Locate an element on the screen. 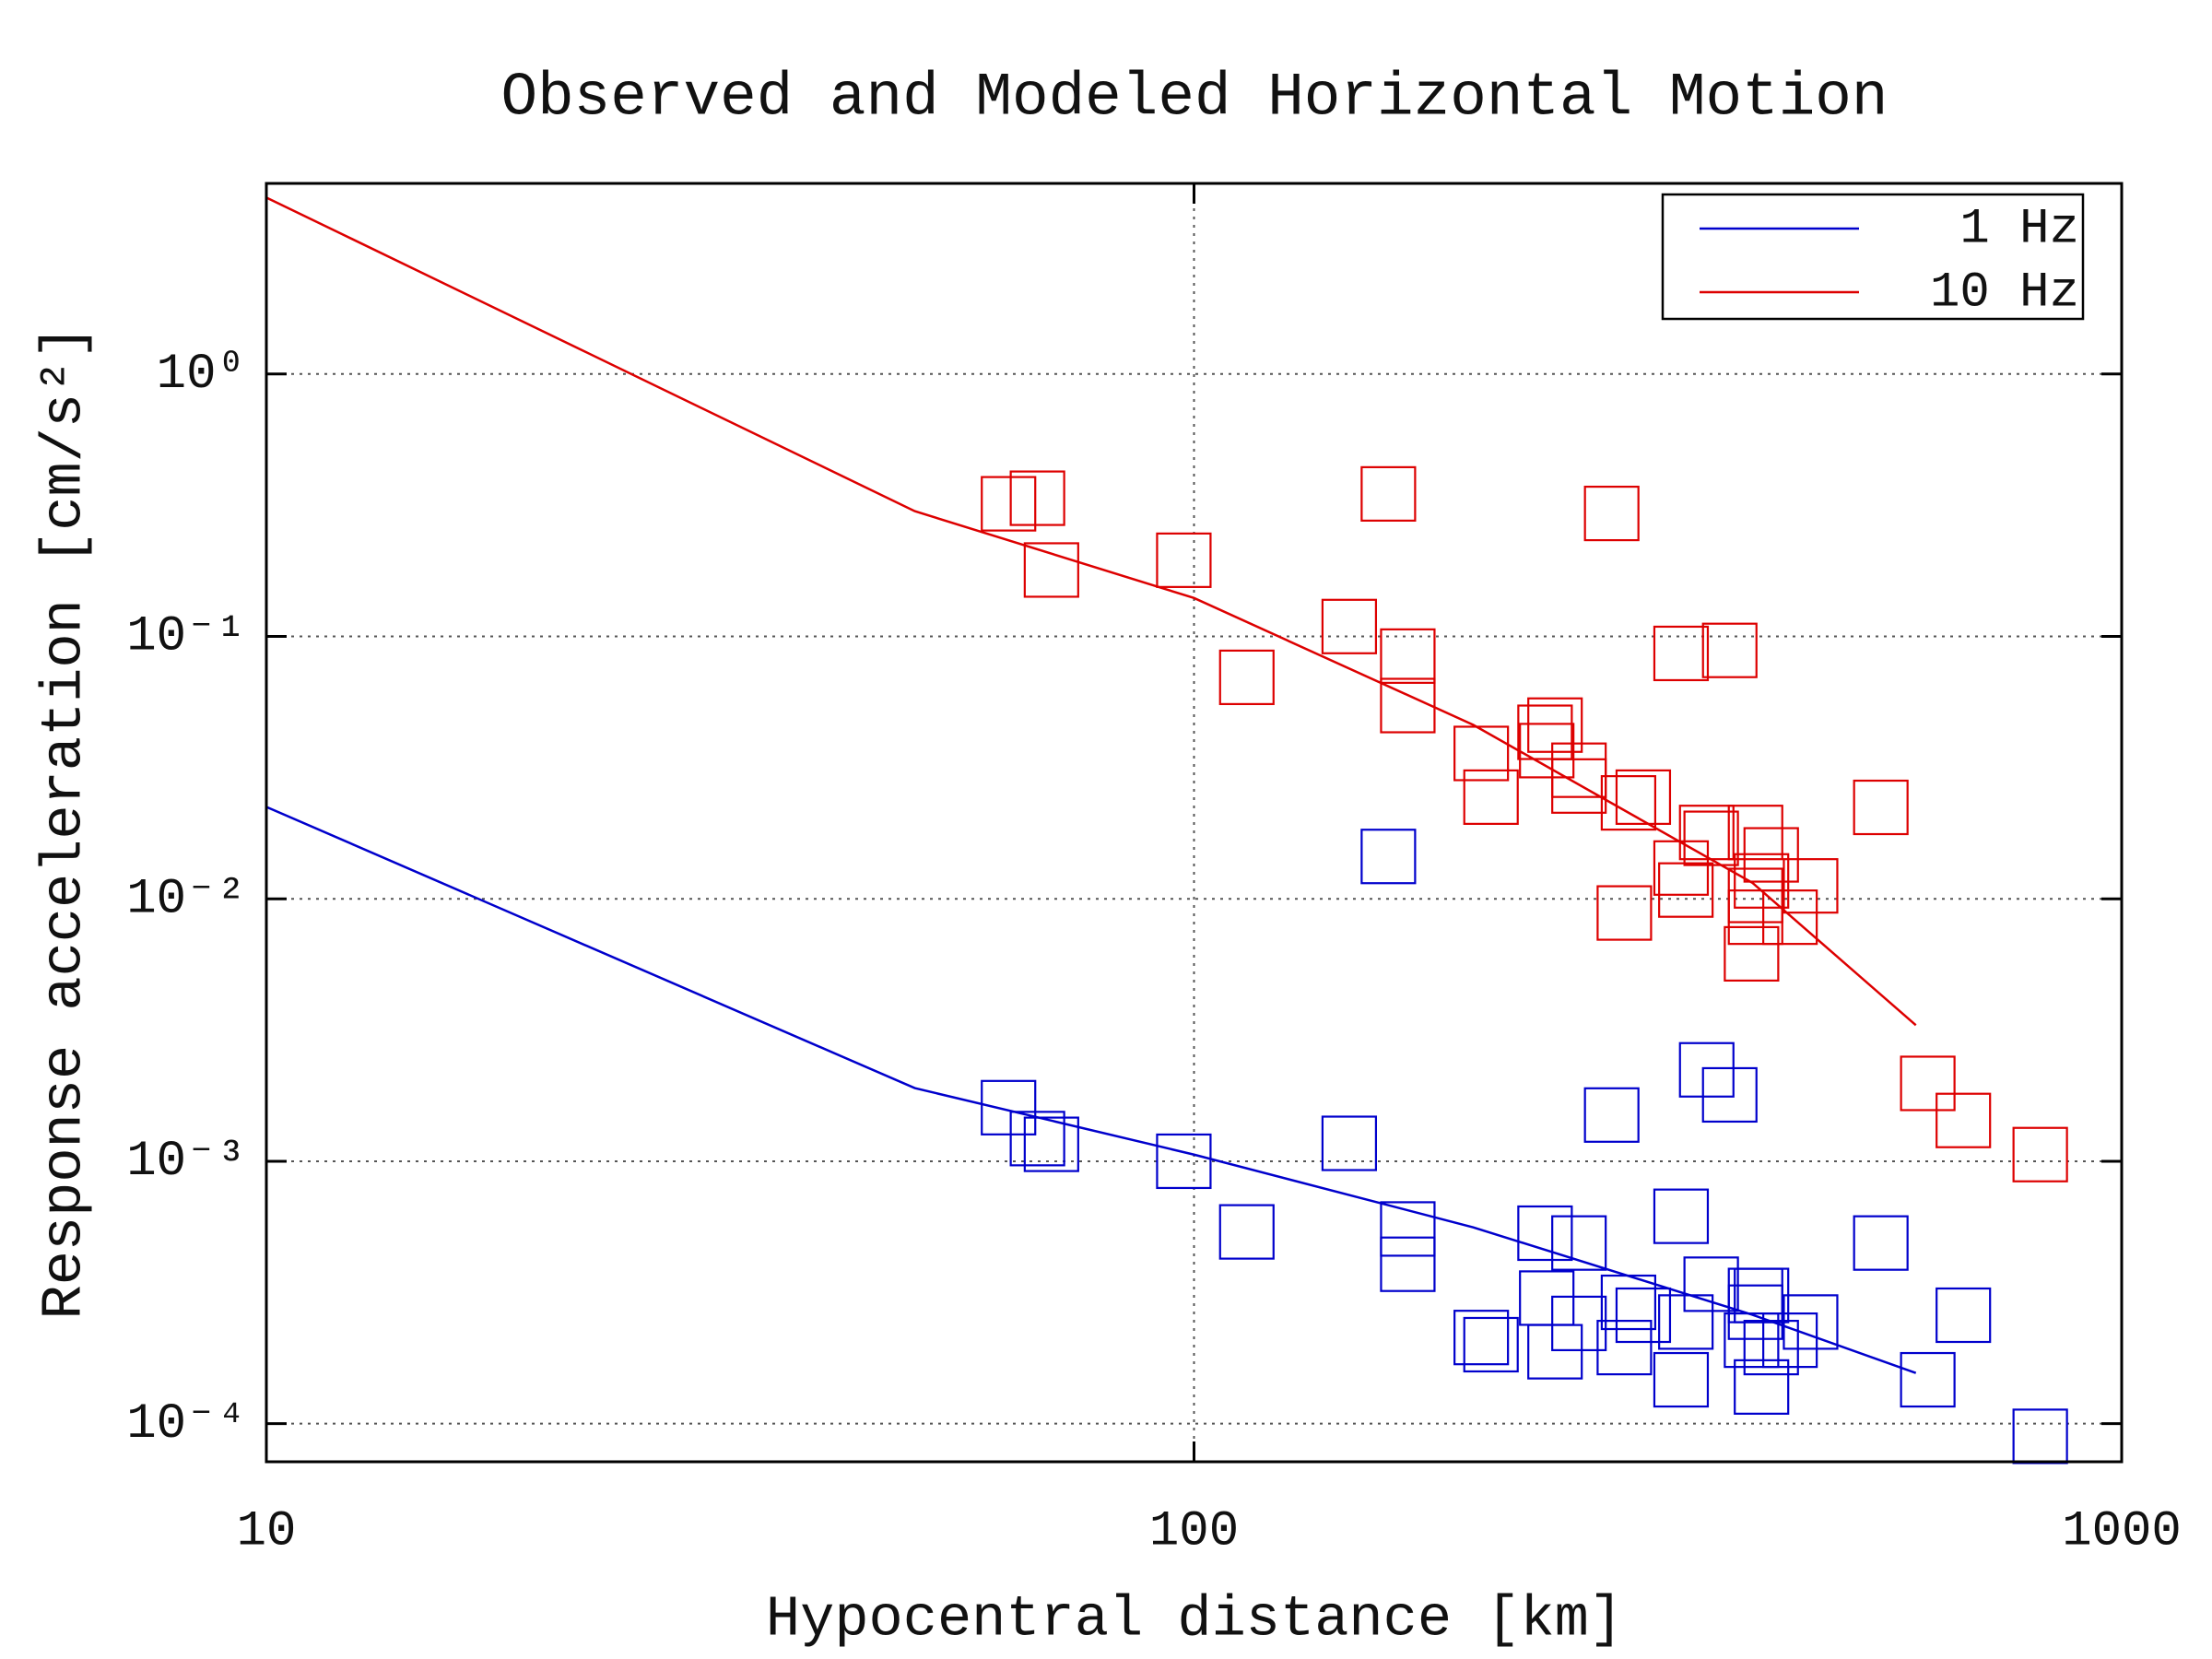 Image resolution: width=2212 pixels, height=1659 pixels. legend-box is located at coordinates (1873, 257).